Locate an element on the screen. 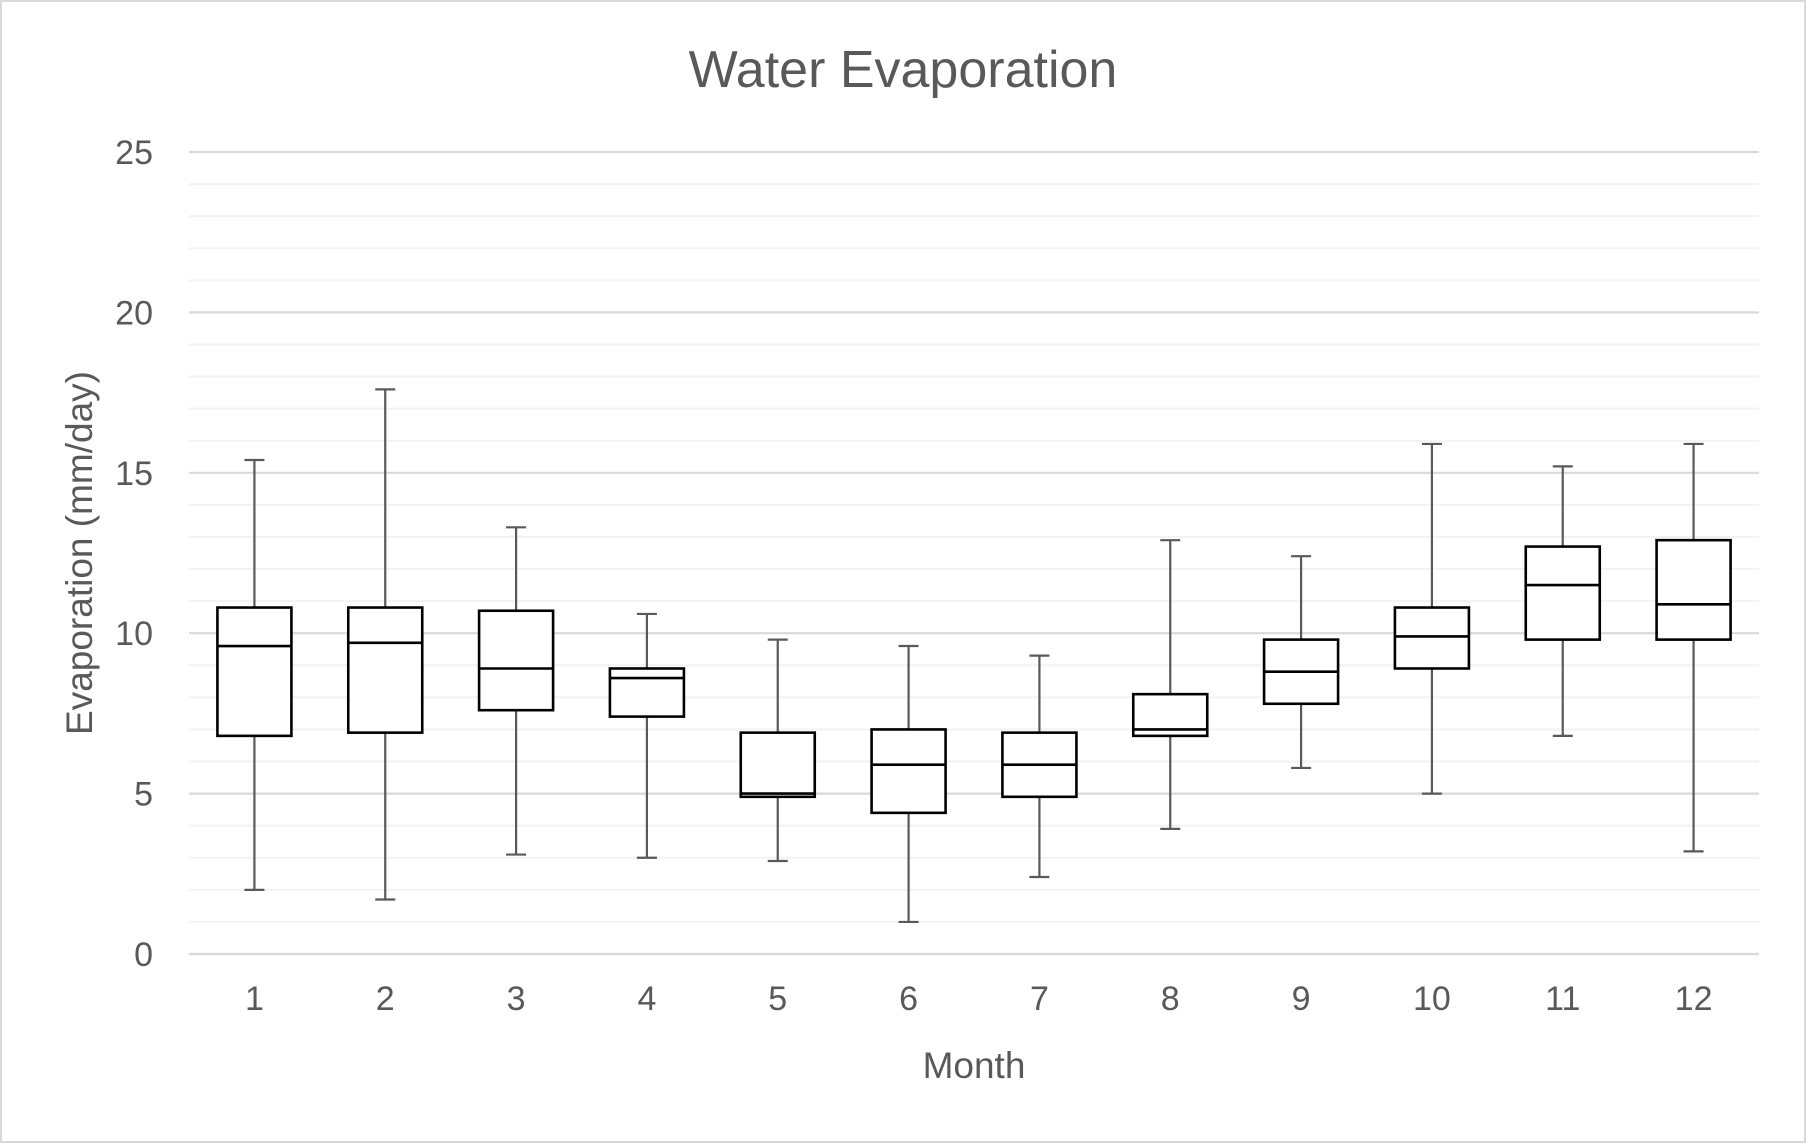  chart-title: Water Evaporation is located at coordinates (903, 70).